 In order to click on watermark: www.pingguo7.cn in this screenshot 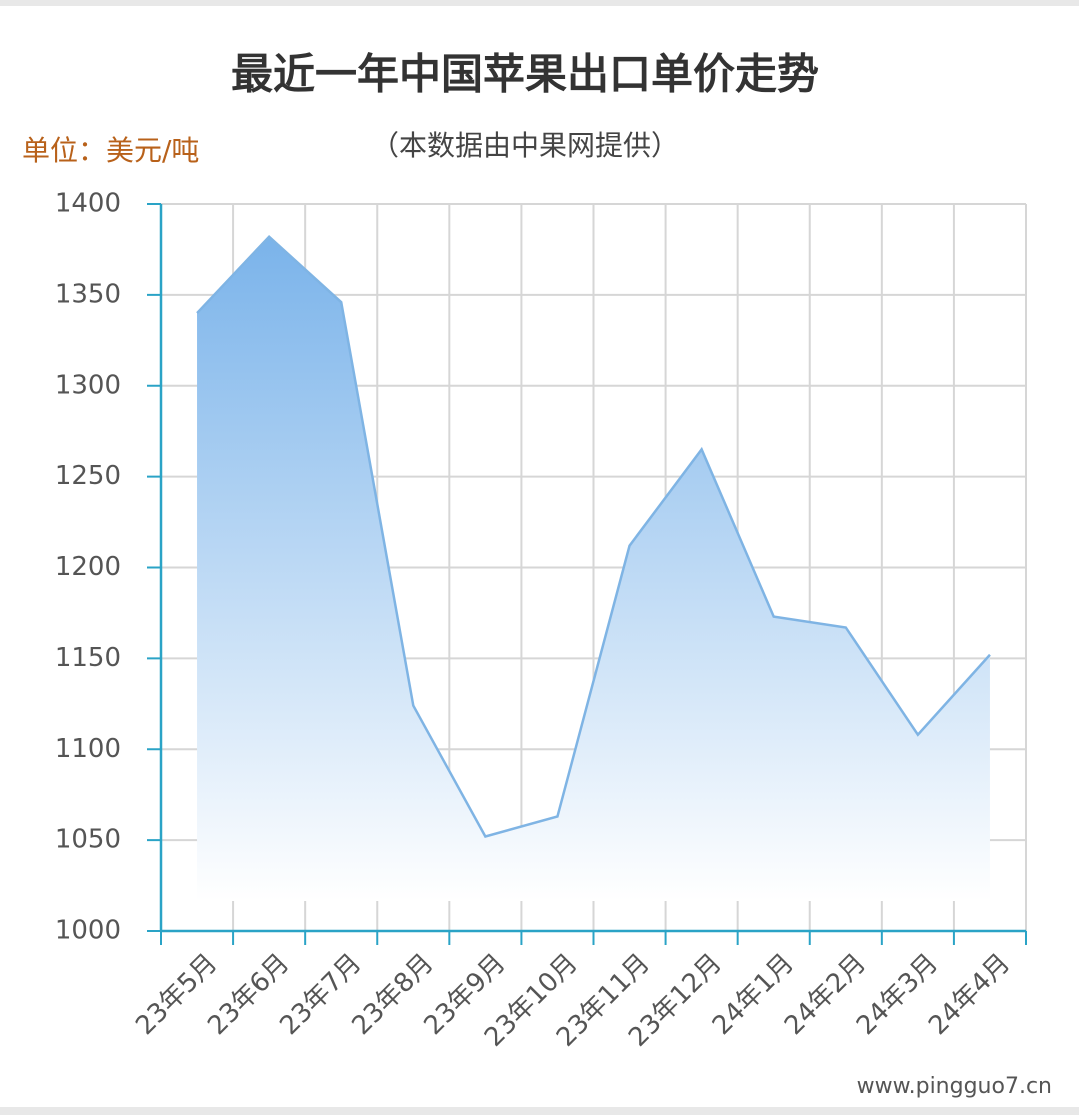, I will do `click(954, 1086)`.